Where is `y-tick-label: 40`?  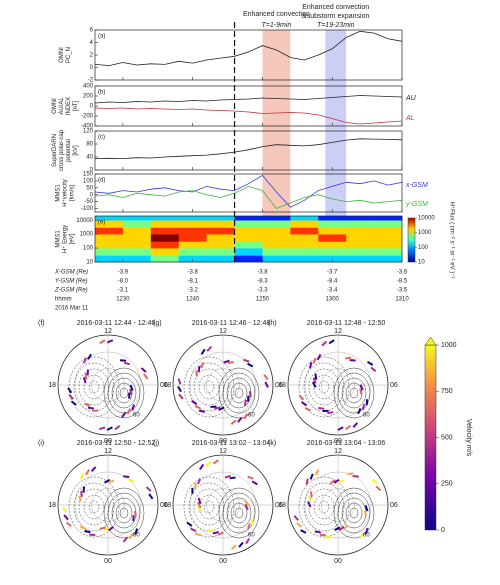 y-tick-label: 40 is located at coordinates (89, 158).